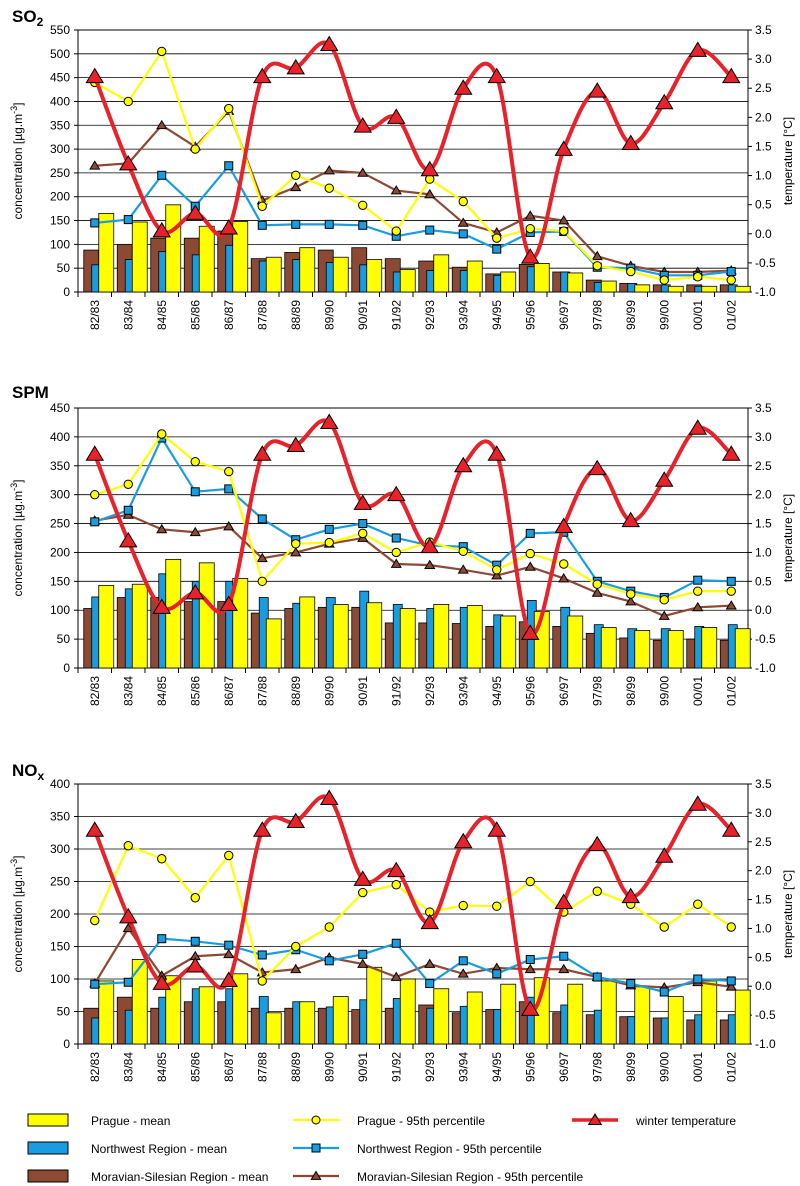 Image resolution: width=800 pixels, height=1186 pixels. Describe the element at coordinates (66, 668) in the screenshot. I see `y-tick-label: 0` at that location.